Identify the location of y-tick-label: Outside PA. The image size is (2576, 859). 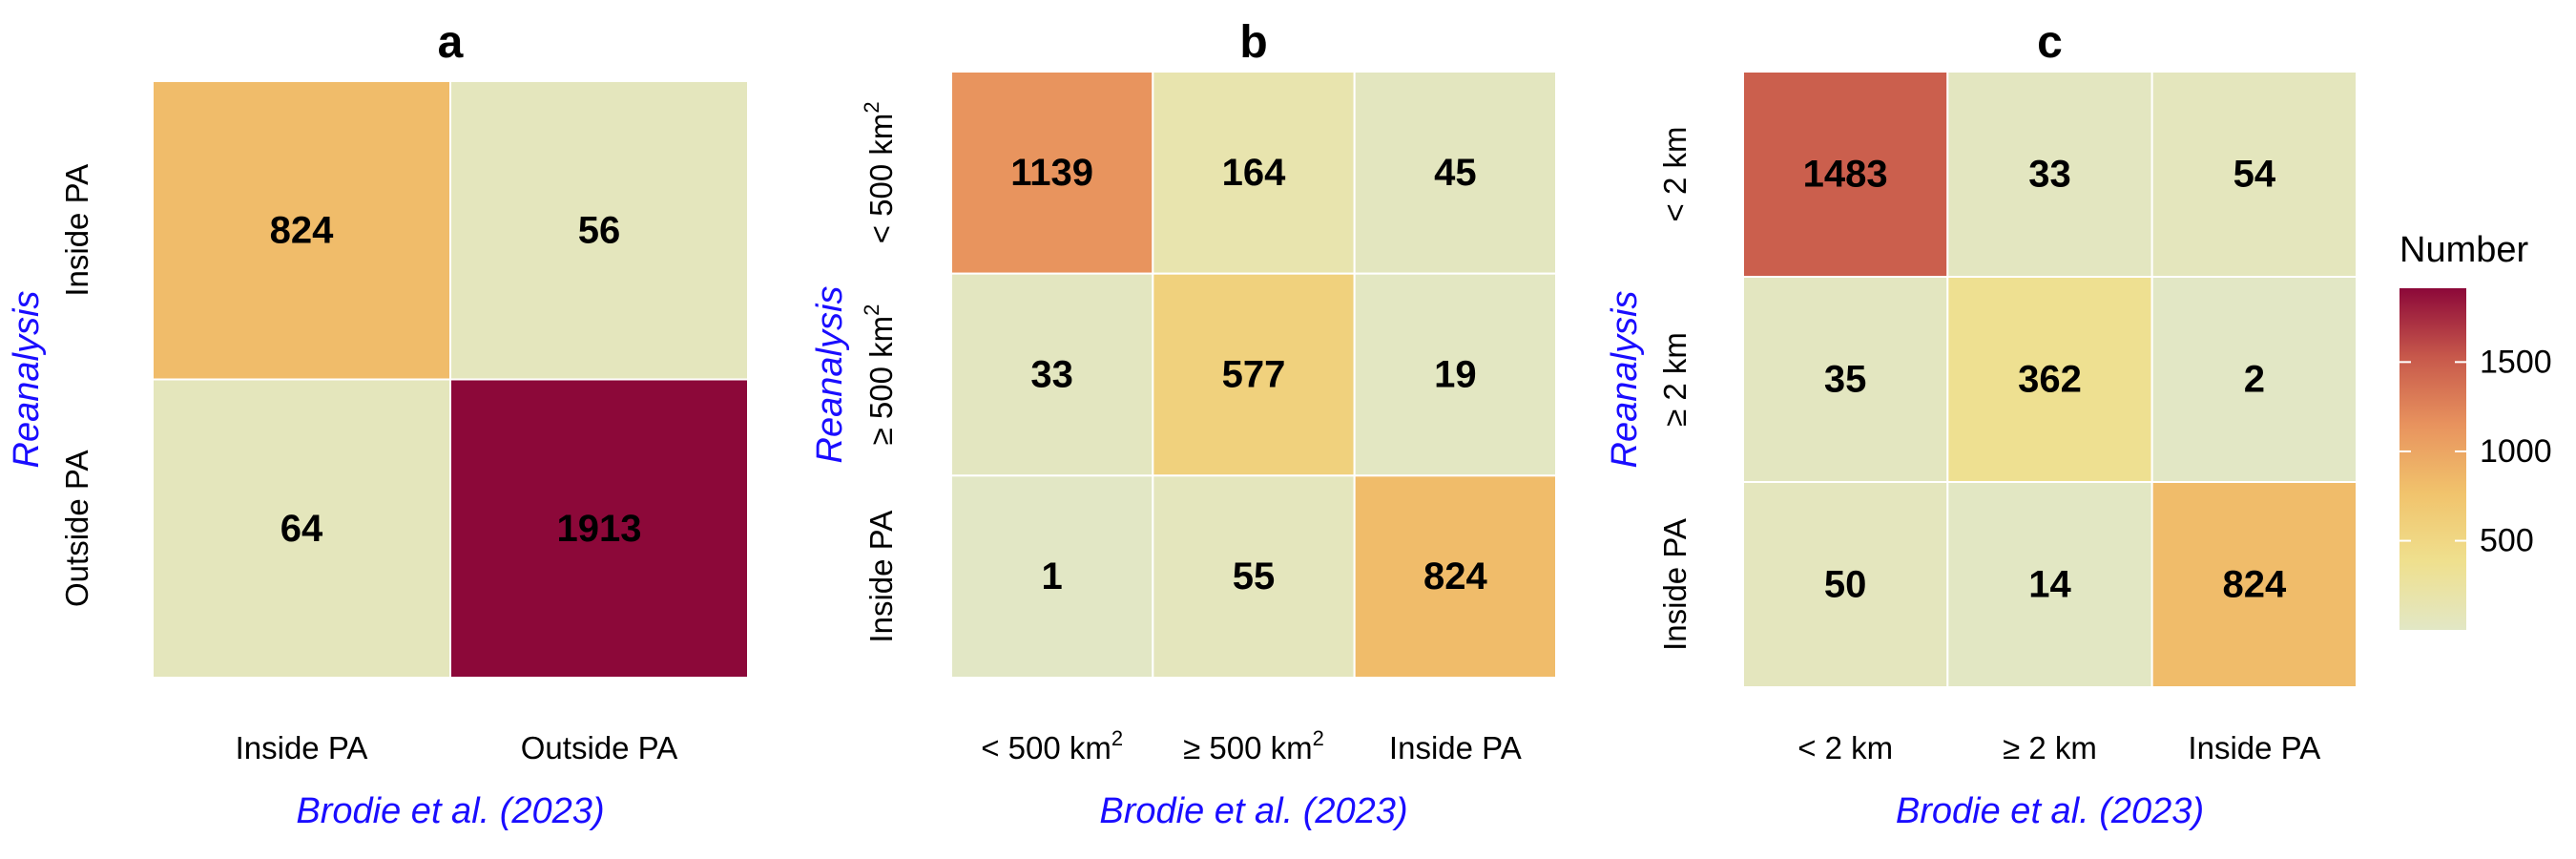
(76, 528).